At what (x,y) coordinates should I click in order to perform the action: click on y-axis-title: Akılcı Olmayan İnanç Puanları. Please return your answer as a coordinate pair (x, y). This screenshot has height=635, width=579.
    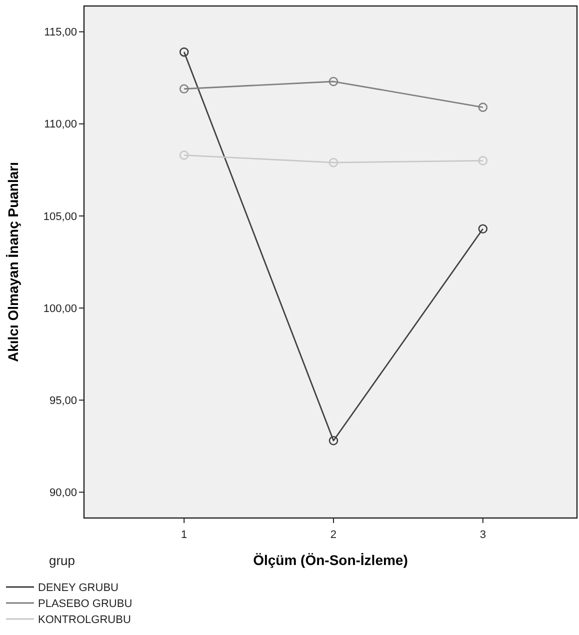
    Looking at the image, I should click on (13, 262).